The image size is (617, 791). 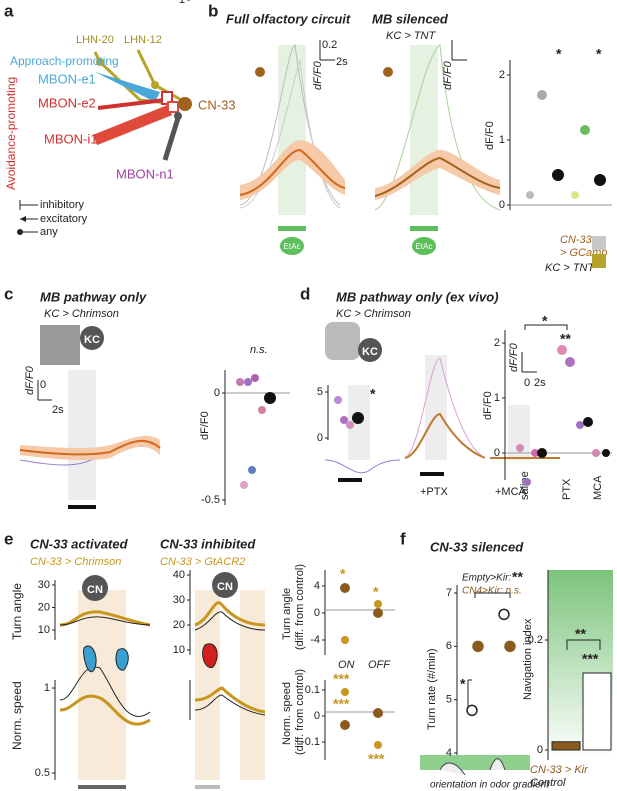 I want to click on panel-subtitle: KC > TNT, so click(x=411, y=36).